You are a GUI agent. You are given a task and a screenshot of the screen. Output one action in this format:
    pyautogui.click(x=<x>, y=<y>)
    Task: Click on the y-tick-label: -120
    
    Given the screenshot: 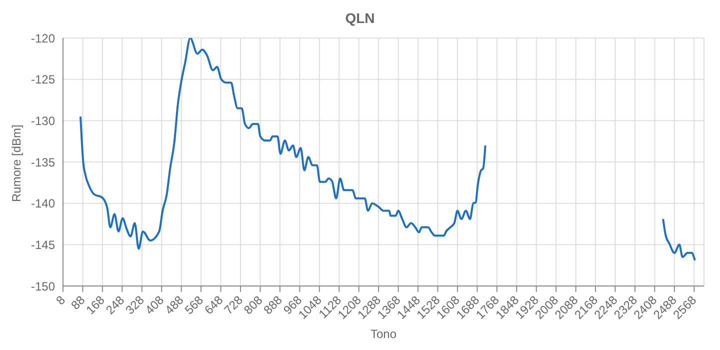 What is the action you would take?
    pyautogui.click(x=43, y=38)
    